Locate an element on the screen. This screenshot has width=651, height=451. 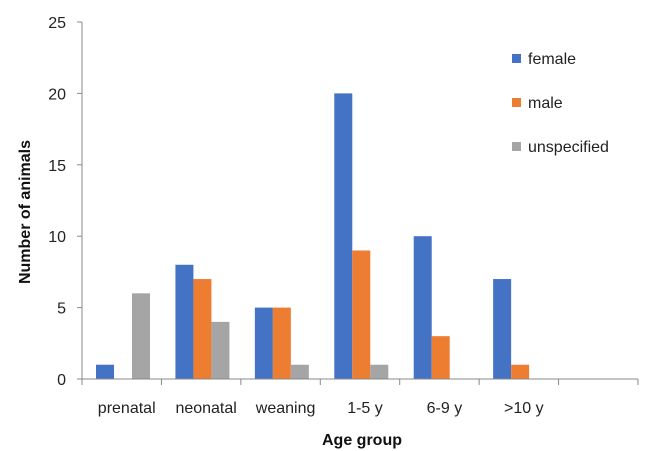
legend-label-male: male is located at coordinates (545, 103).